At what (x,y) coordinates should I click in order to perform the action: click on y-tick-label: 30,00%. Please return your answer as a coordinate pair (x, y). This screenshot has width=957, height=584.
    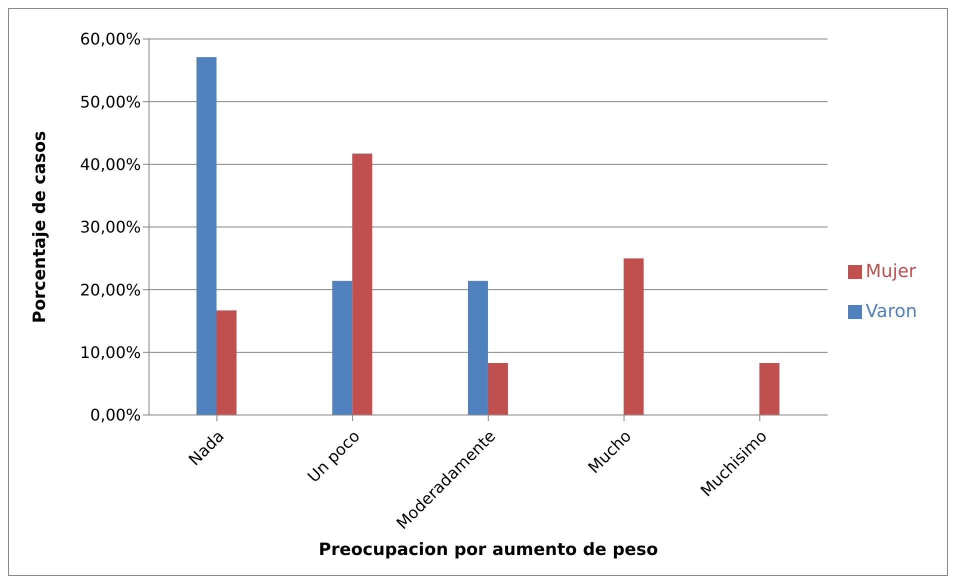
    Looking at the image, I should click on (110, 227).